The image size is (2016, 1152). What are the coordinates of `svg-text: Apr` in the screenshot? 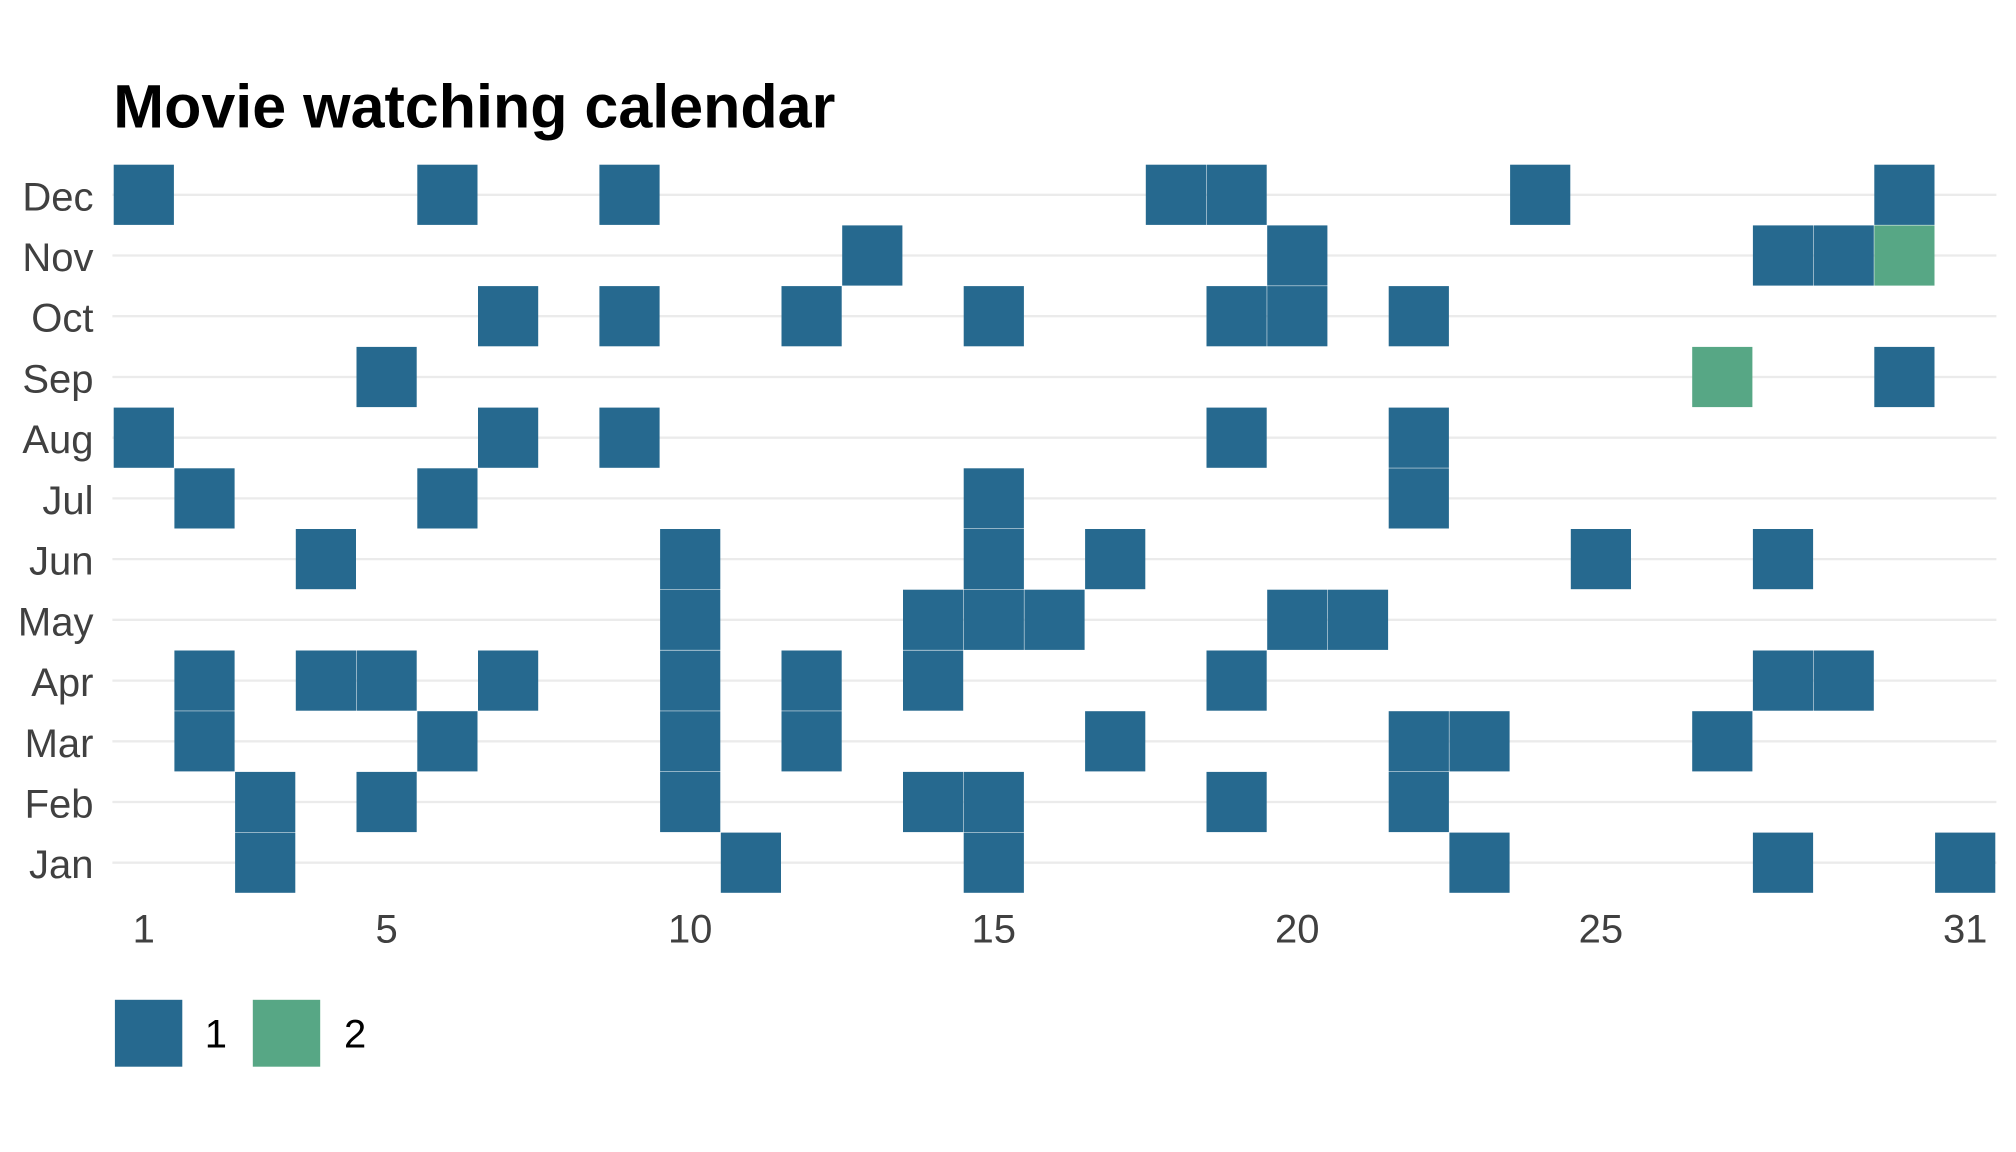 It's located at (62, 683).